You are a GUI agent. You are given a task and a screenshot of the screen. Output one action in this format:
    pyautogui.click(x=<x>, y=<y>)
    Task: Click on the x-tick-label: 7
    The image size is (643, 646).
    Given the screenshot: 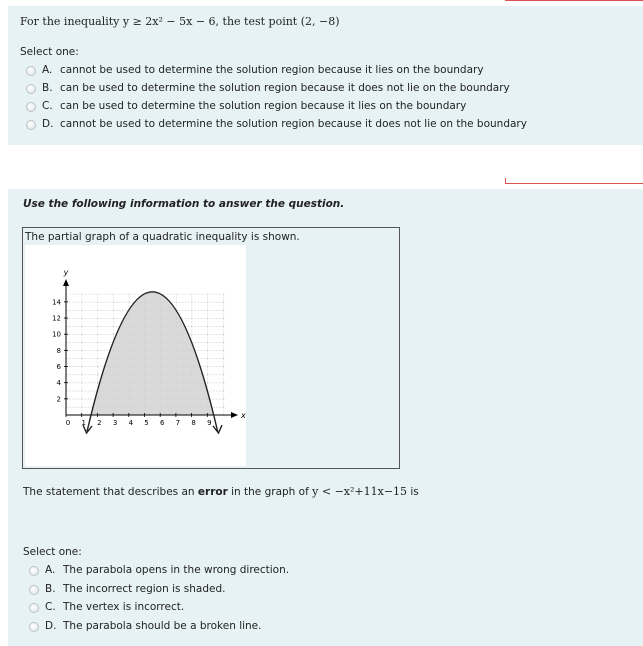 What is the action you would take?
    pyautogui.click(x=178, y=423)
    